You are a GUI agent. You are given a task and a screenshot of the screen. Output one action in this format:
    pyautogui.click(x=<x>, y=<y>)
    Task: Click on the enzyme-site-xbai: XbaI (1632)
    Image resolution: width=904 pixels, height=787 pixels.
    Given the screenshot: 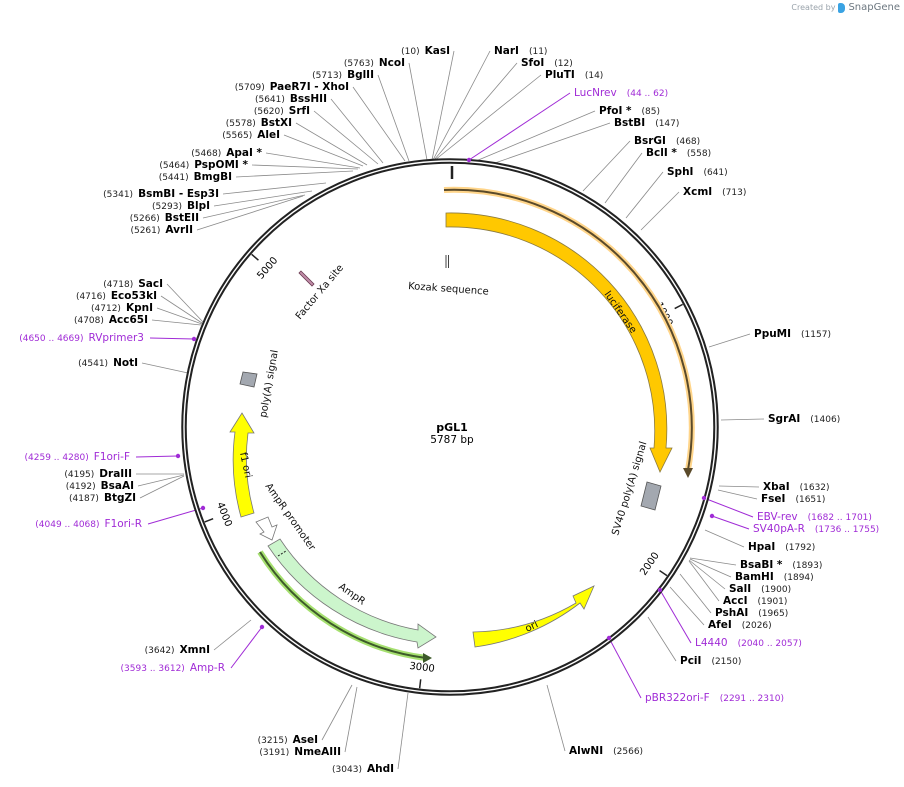 What is the action you would take?
    pyautogui.click(x=796, y=487)
    